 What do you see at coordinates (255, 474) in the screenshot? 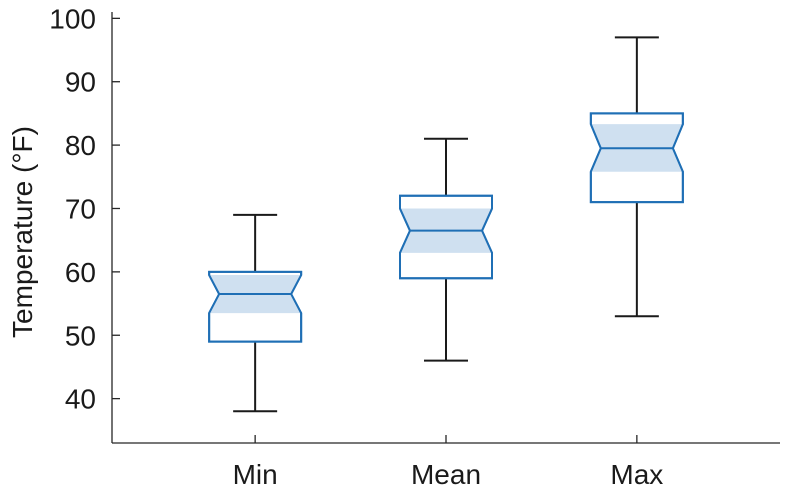
I see `x-tick-label: Min` at bounding box center [255, 474].